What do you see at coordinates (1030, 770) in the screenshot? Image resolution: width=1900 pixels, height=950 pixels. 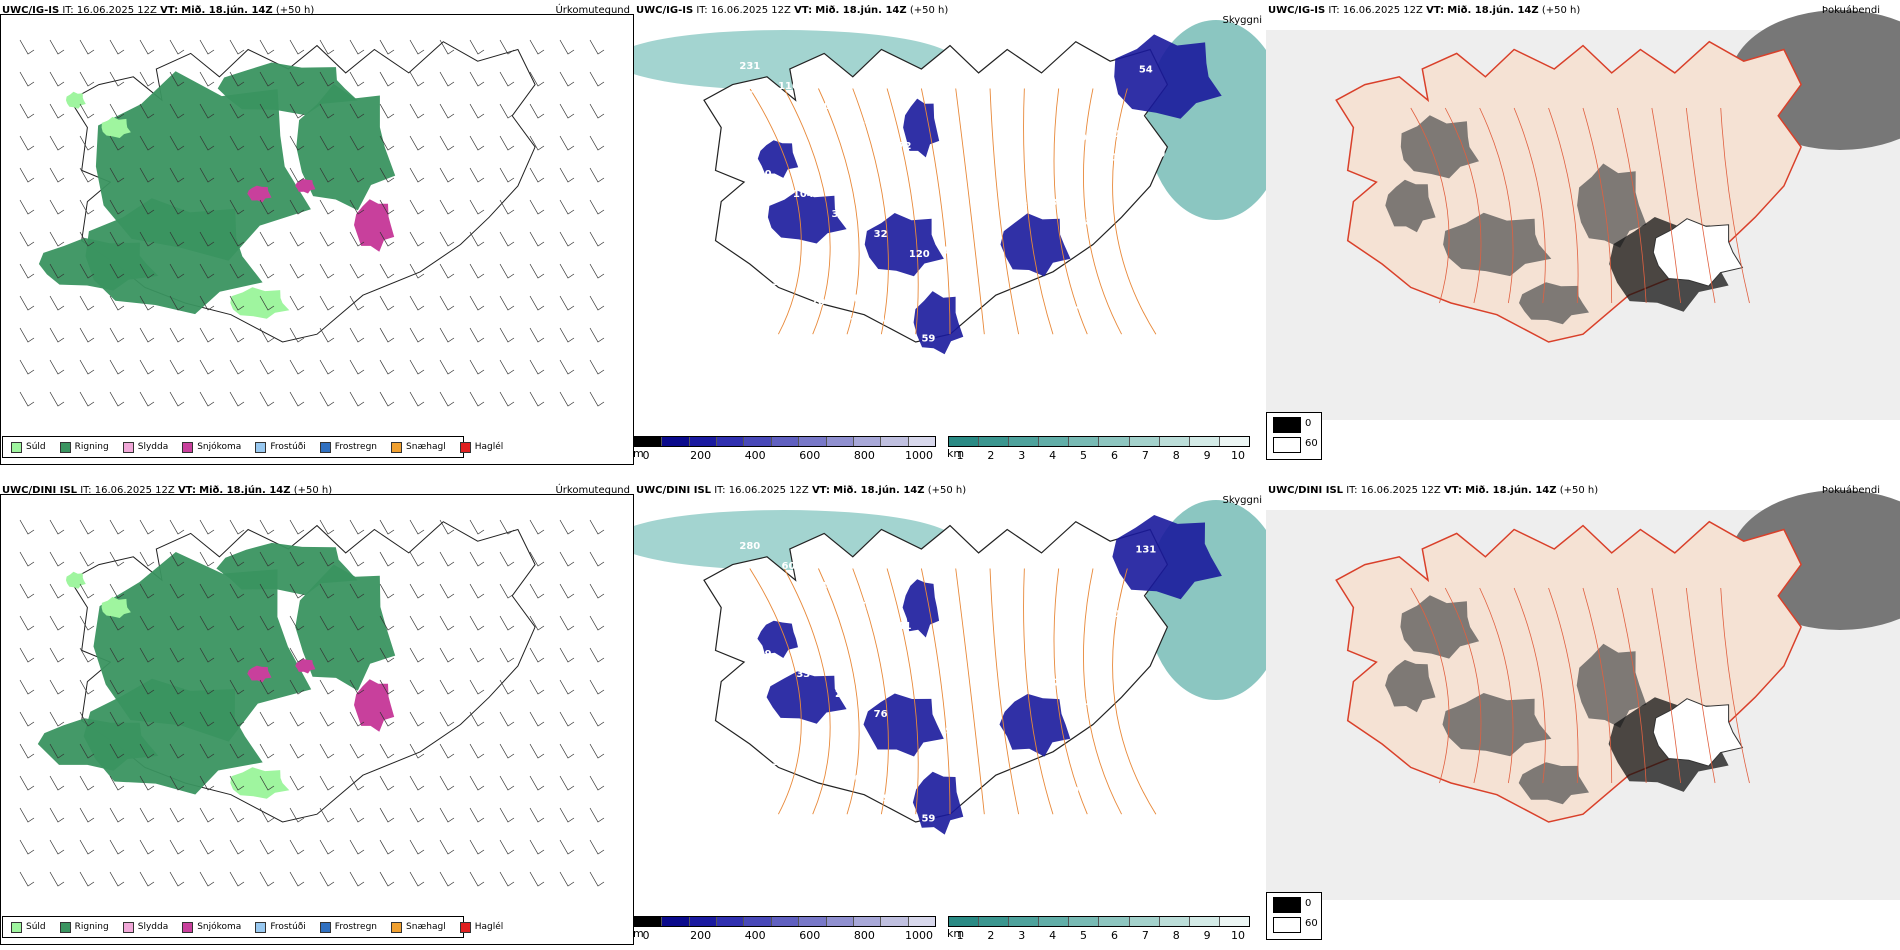 I see `cloud-base-value: 85` at bounding box center [1030, 770].